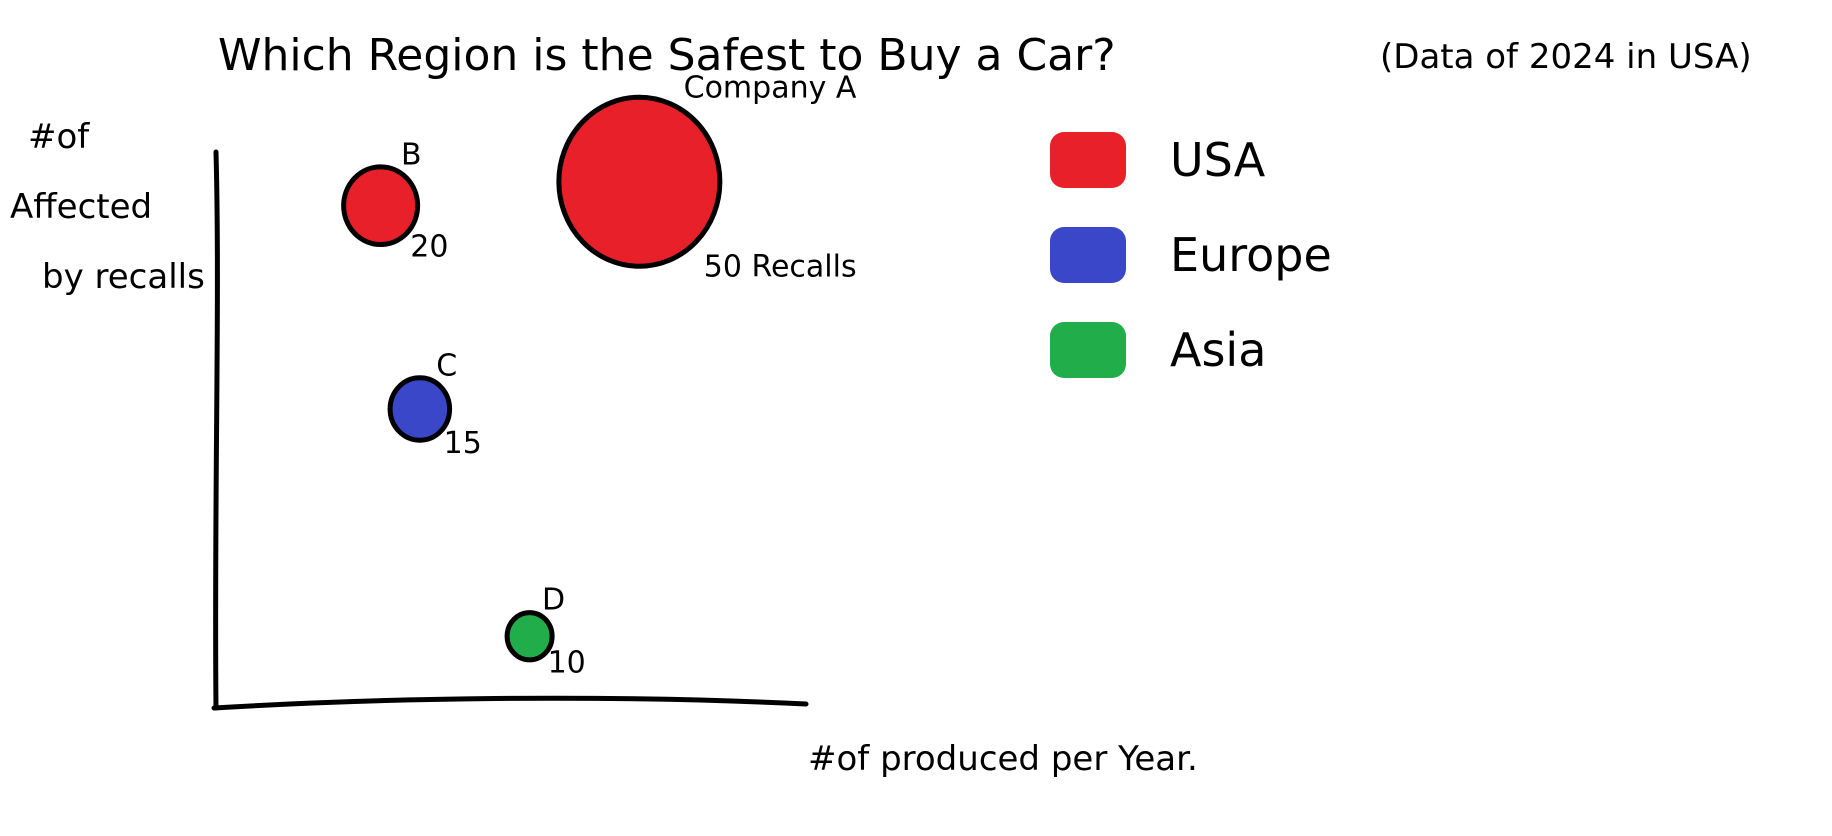 The image size is (1832, 836). What do you see at coordinates (81, 207) in the screenshot?
I see `y-axis-label-line-2: Affected` at bounding box center [81, 207].